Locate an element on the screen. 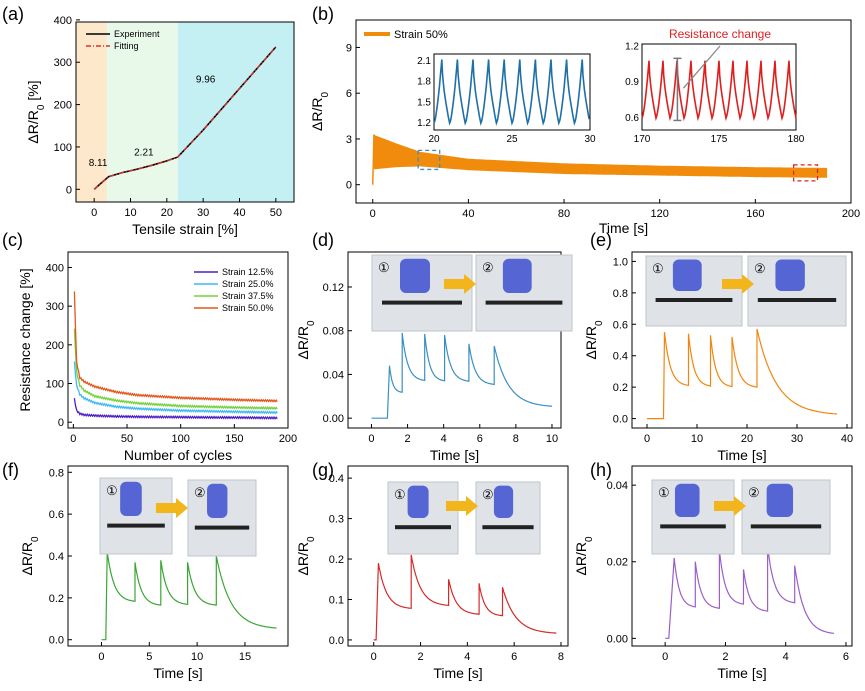 This screenshot has height=691, width=865. y-tick-label: 0.02 is located at coordinates (617, 563).